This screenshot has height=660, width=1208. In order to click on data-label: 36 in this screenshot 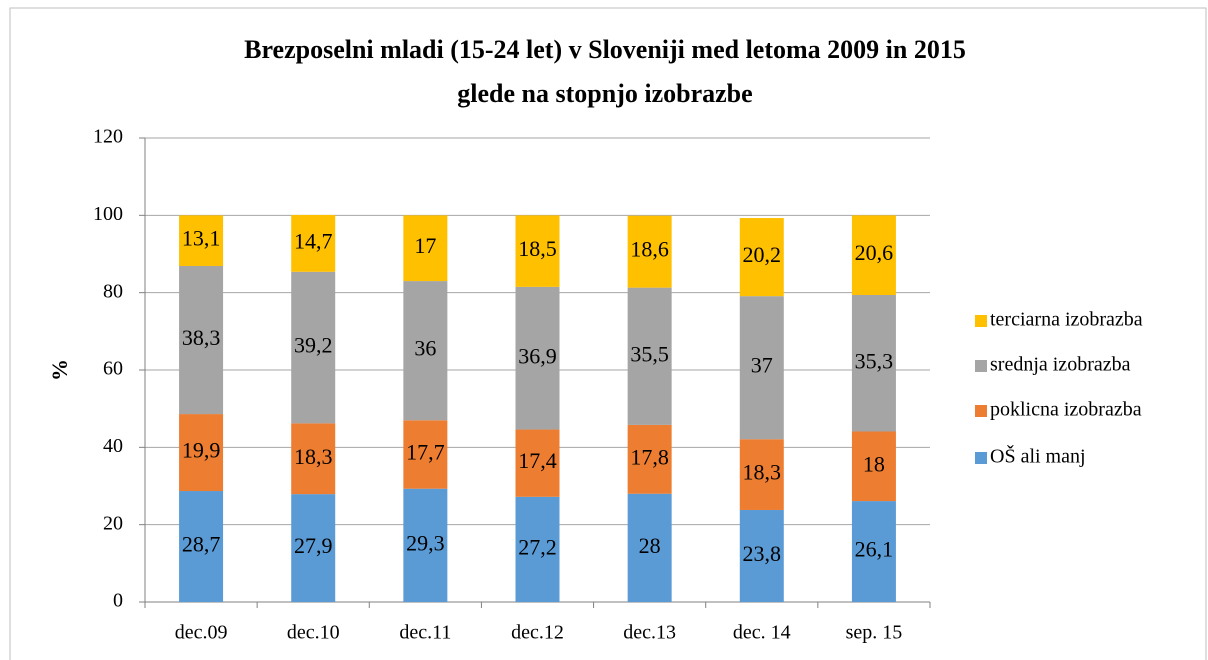, I will do `click(425, 348)`.